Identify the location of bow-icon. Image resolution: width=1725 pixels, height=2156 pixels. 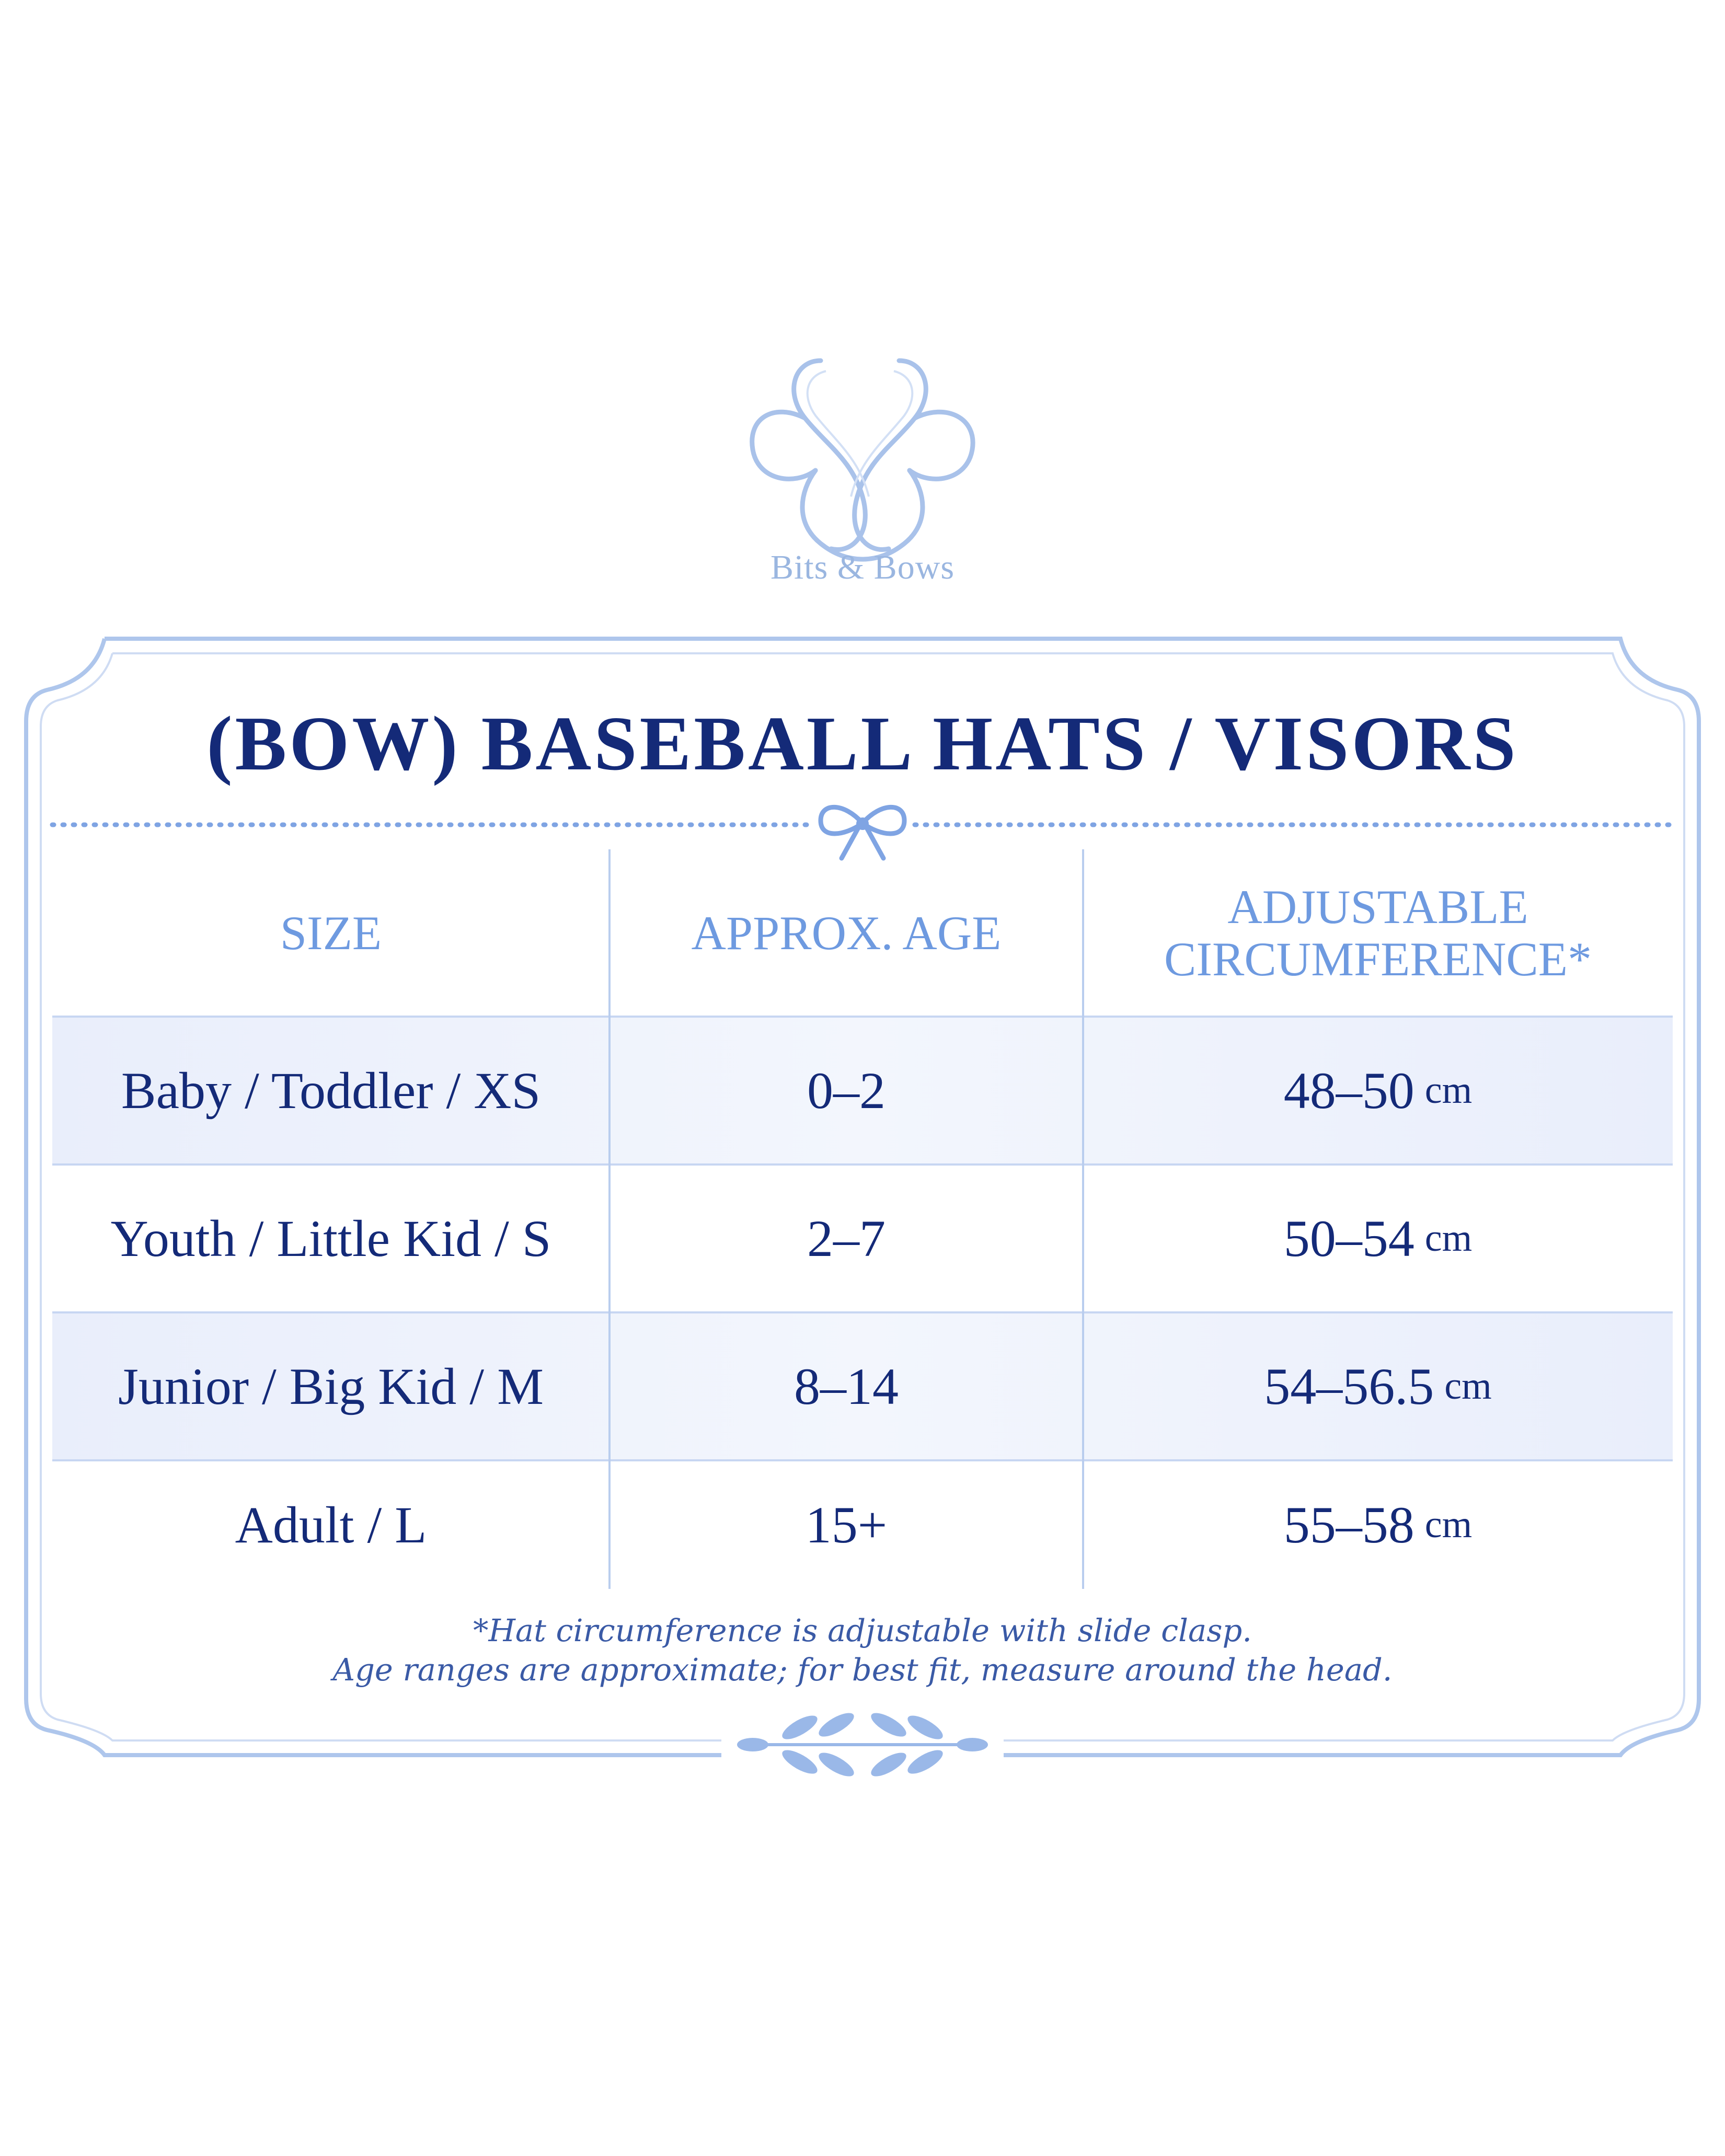
(862, 832).